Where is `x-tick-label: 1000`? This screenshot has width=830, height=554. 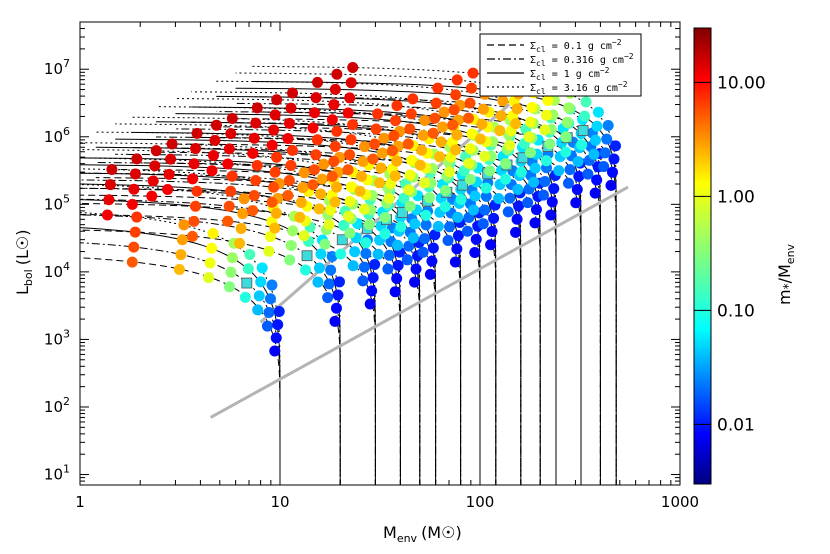 x-tick-label: 1000 is located at coordinates (680, 502).